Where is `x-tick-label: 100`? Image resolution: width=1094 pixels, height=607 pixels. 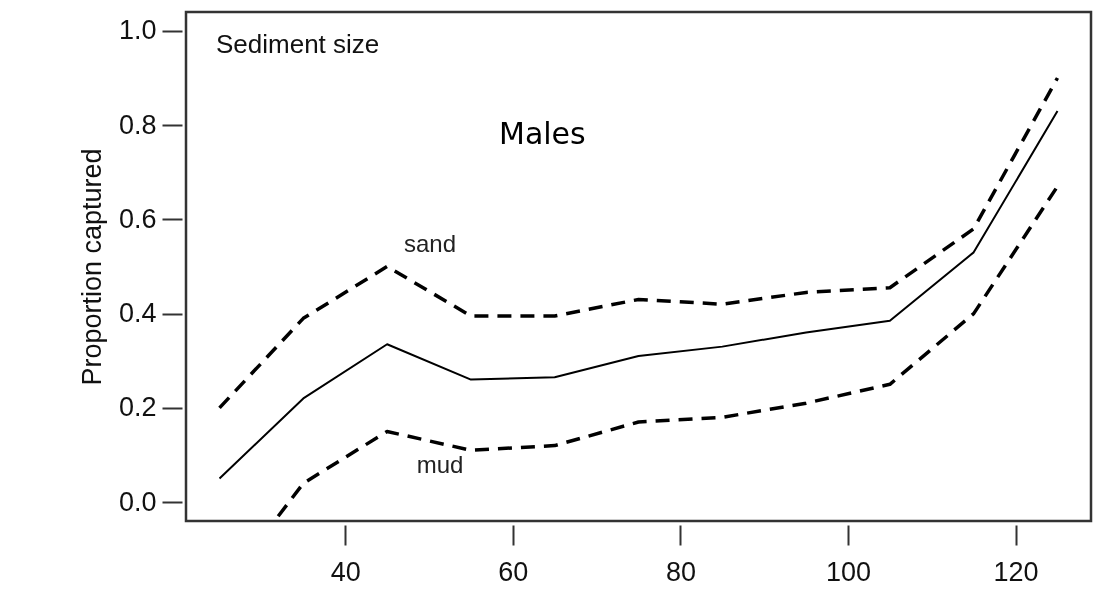 x-tick-label: 100 is located at coordinates (848, 571).